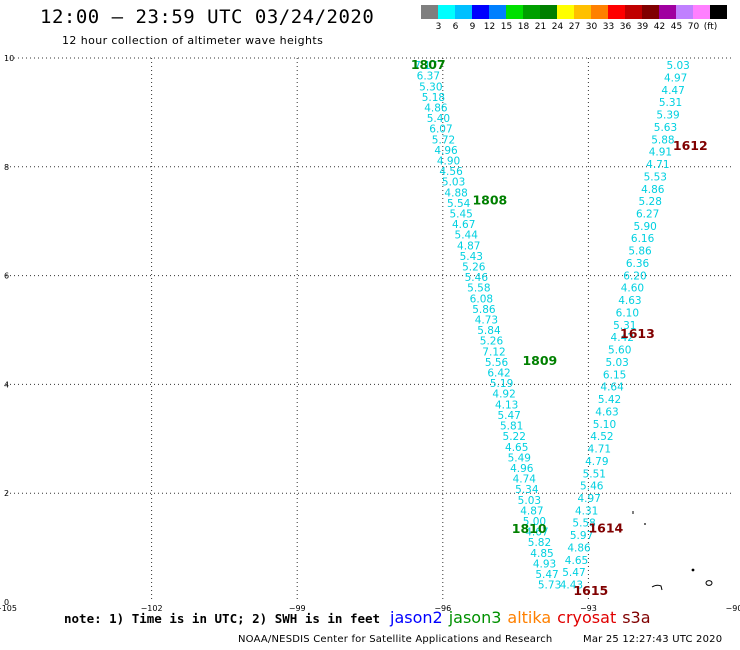 This screenshot has height=650, width=740. Describe the element at coordinates (493, 352) in the screenshot. I see `wave-height-label: 7.12` at that location.